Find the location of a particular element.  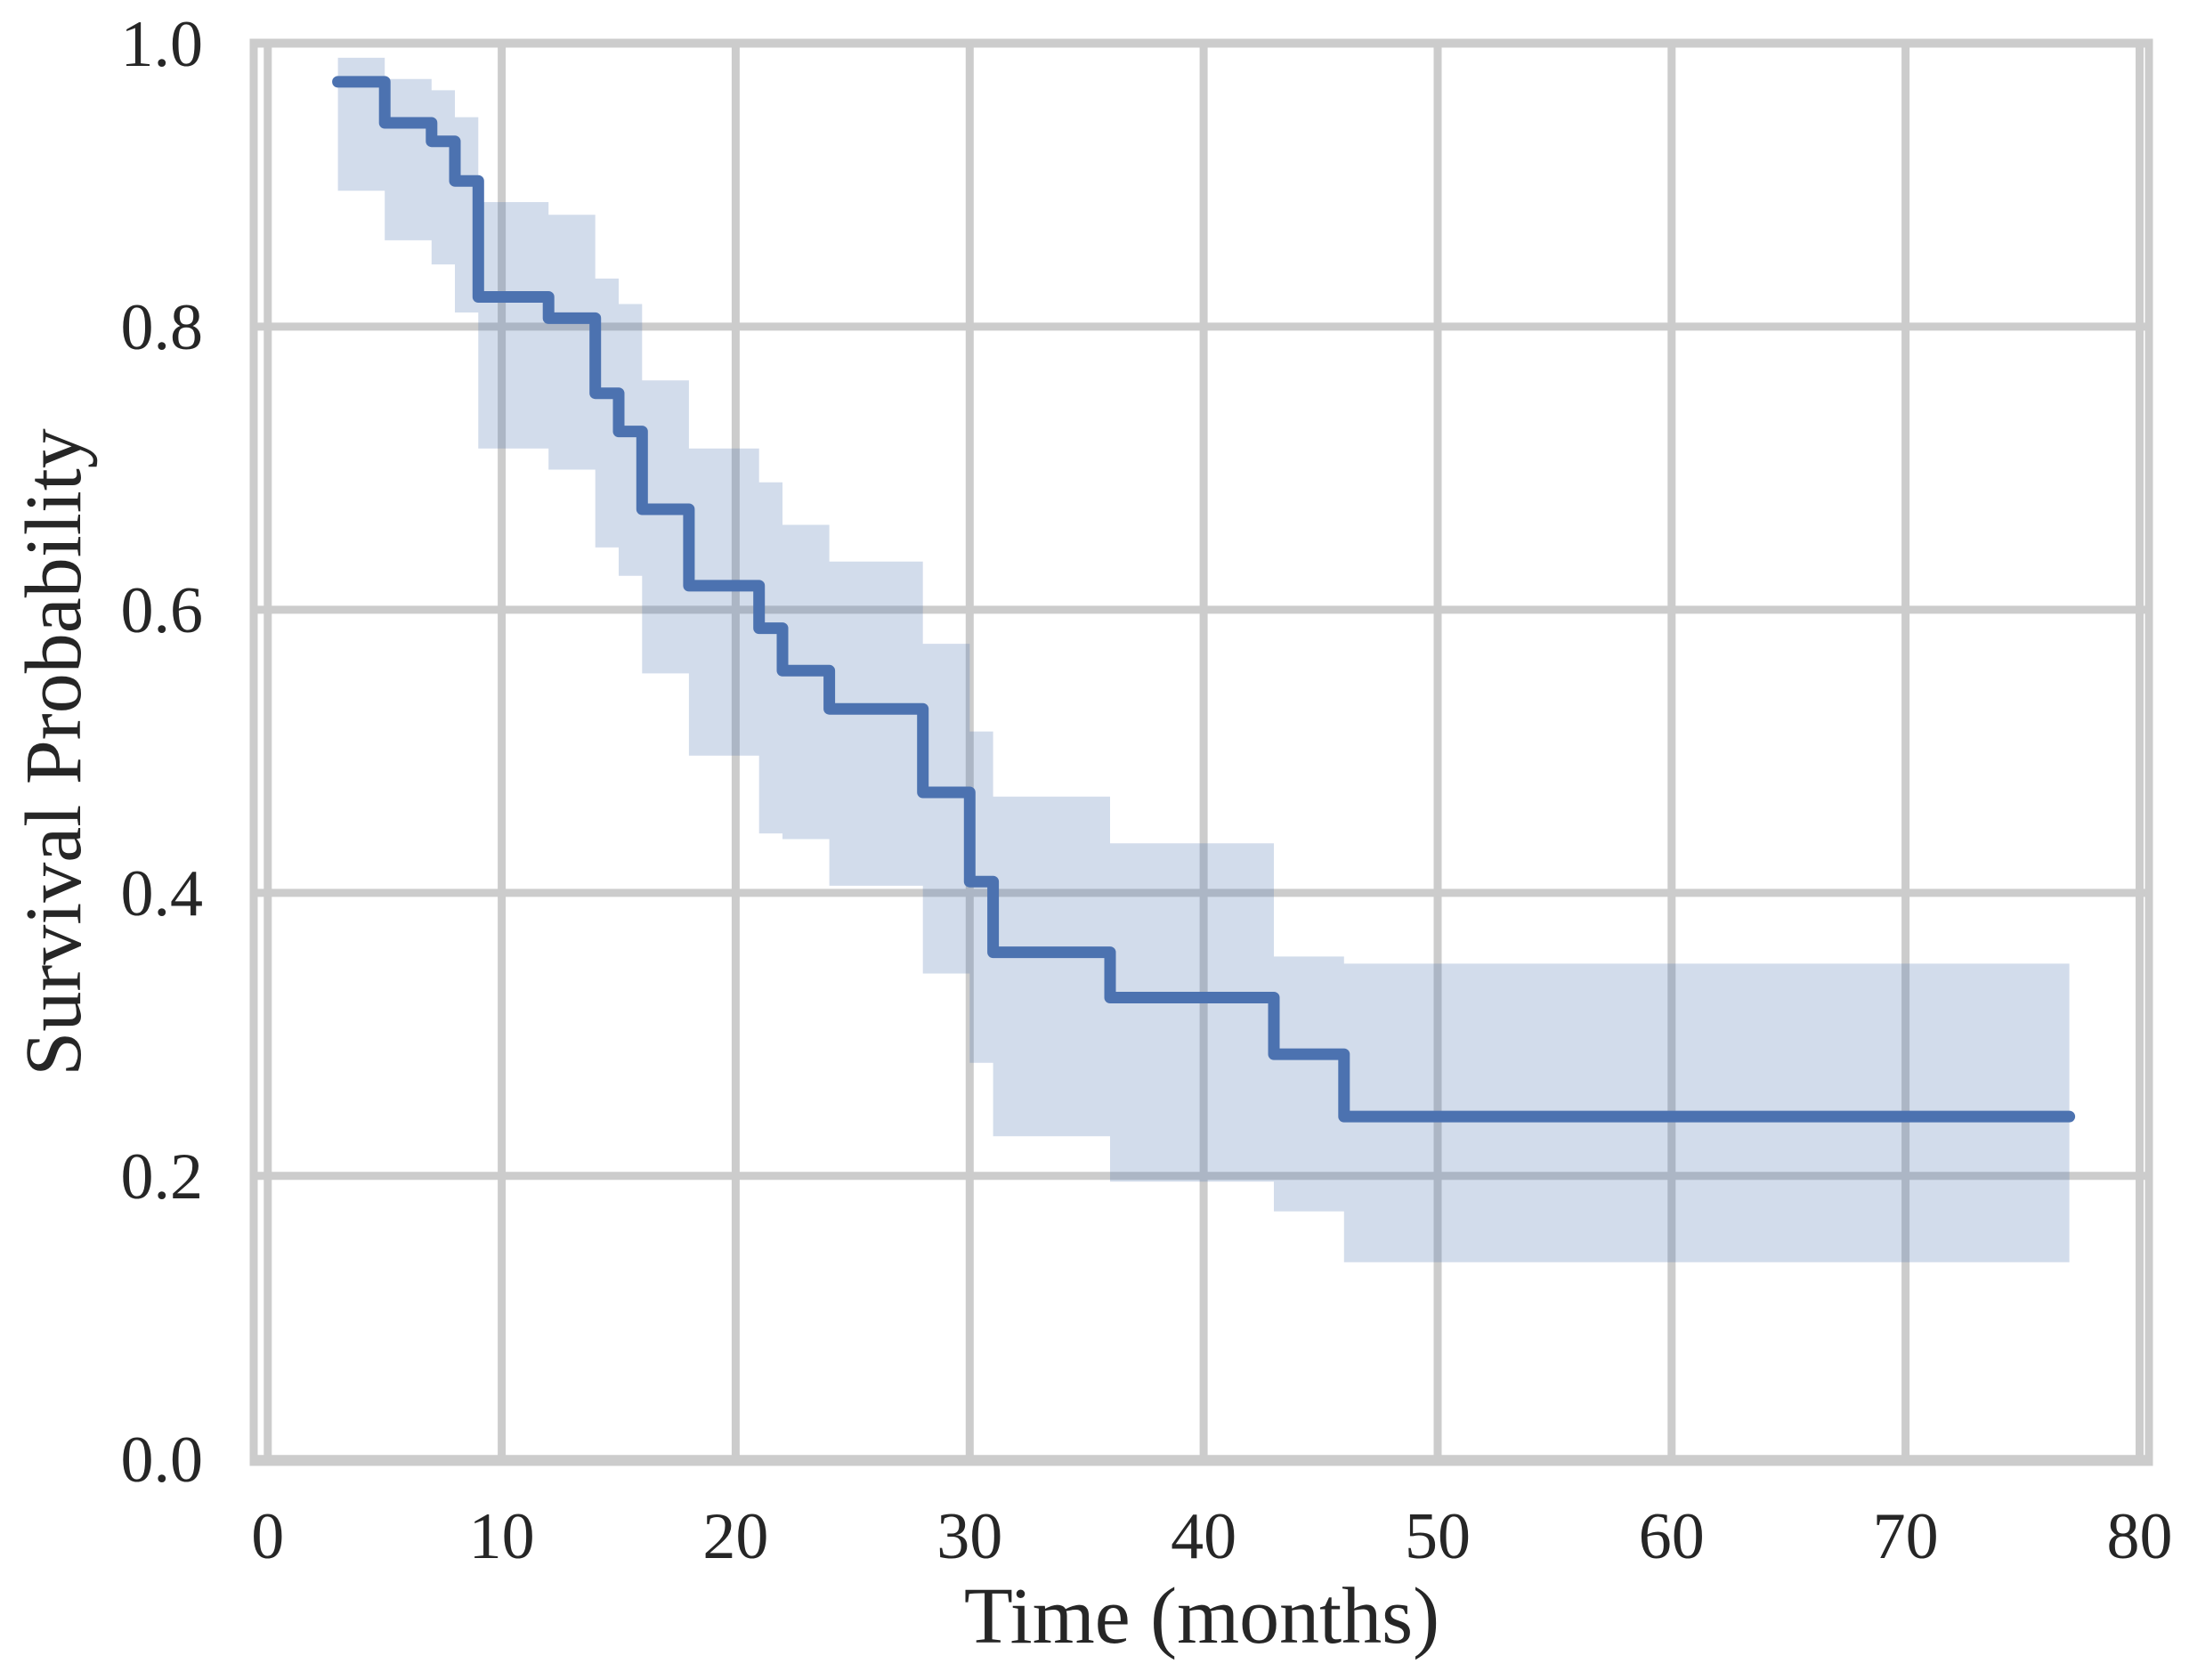

x-tick-label: 80 is located at coordinates (2140, 1536).